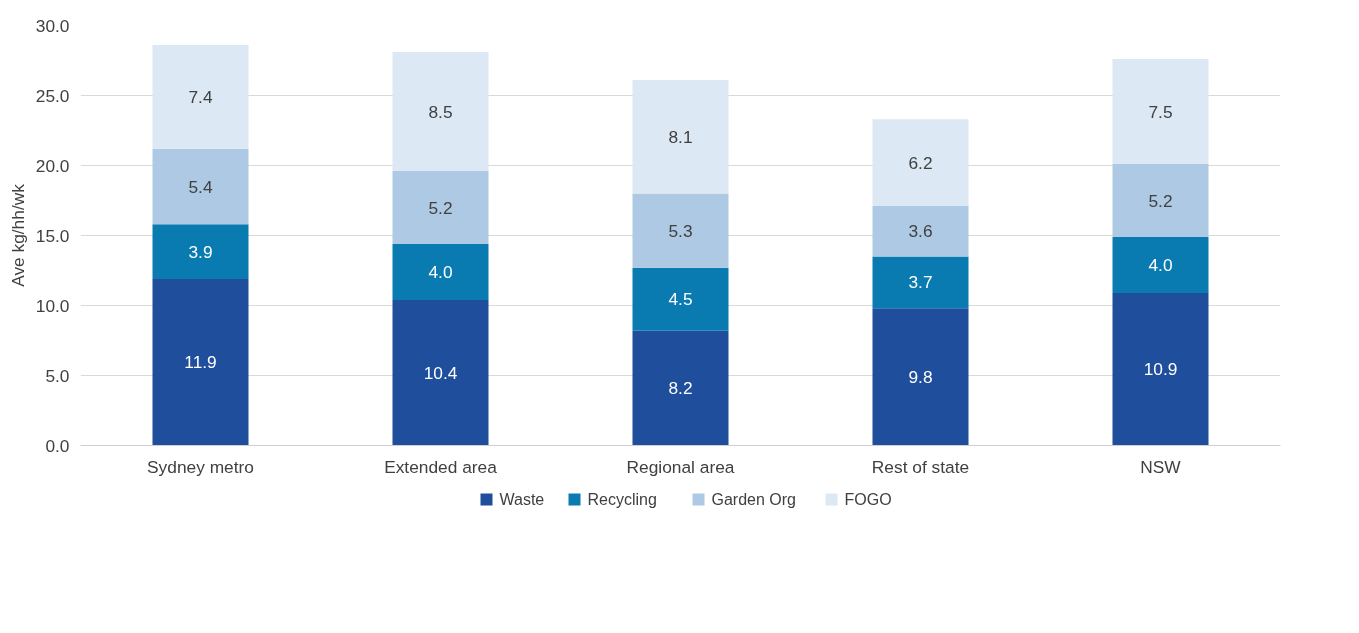 The image size is (1359, 633). Describe the element at coordinates (441, 466) in the screenshot. I see `x-tick-label: Extended area` at that location.